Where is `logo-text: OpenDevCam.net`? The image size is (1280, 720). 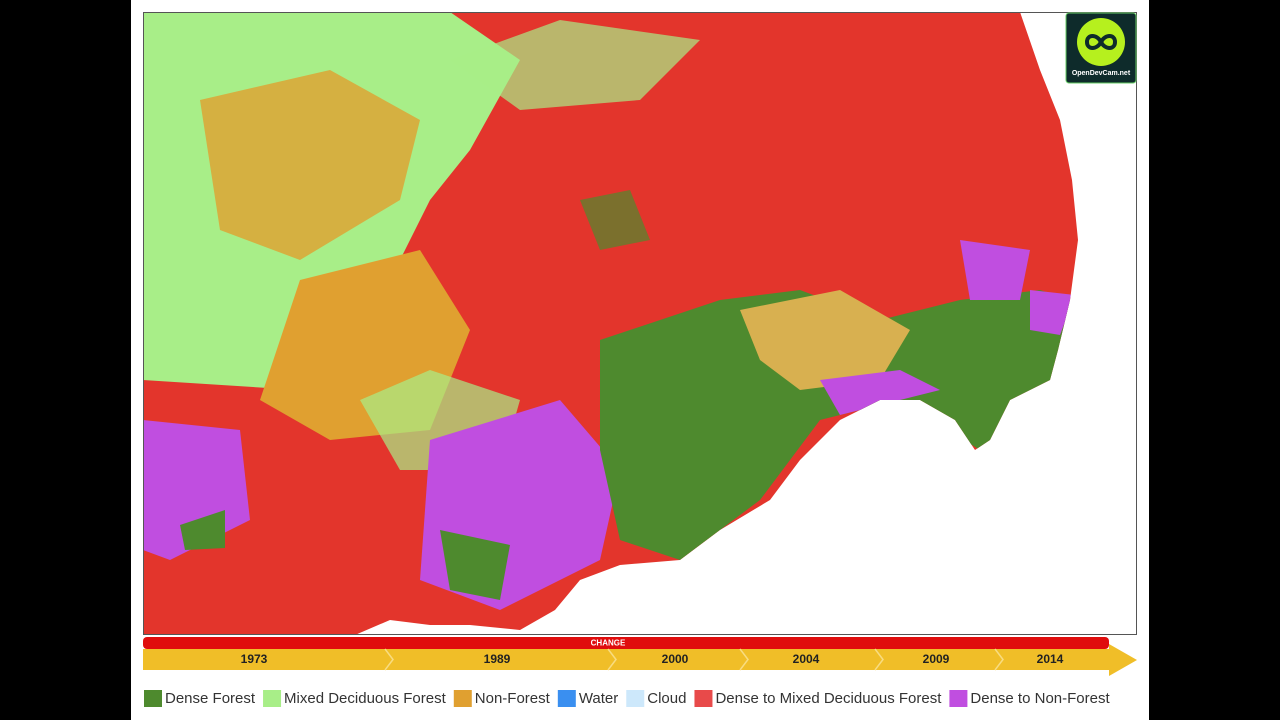
logo-text: OpenDevCam.net is located at coordinates (1101, 73).